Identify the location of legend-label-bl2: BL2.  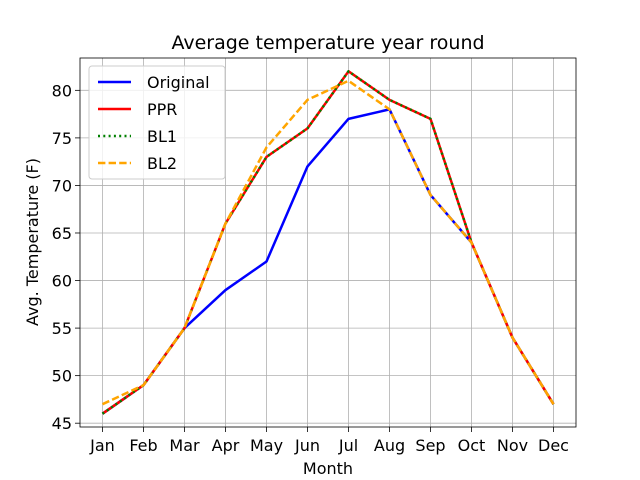
(162, 163).